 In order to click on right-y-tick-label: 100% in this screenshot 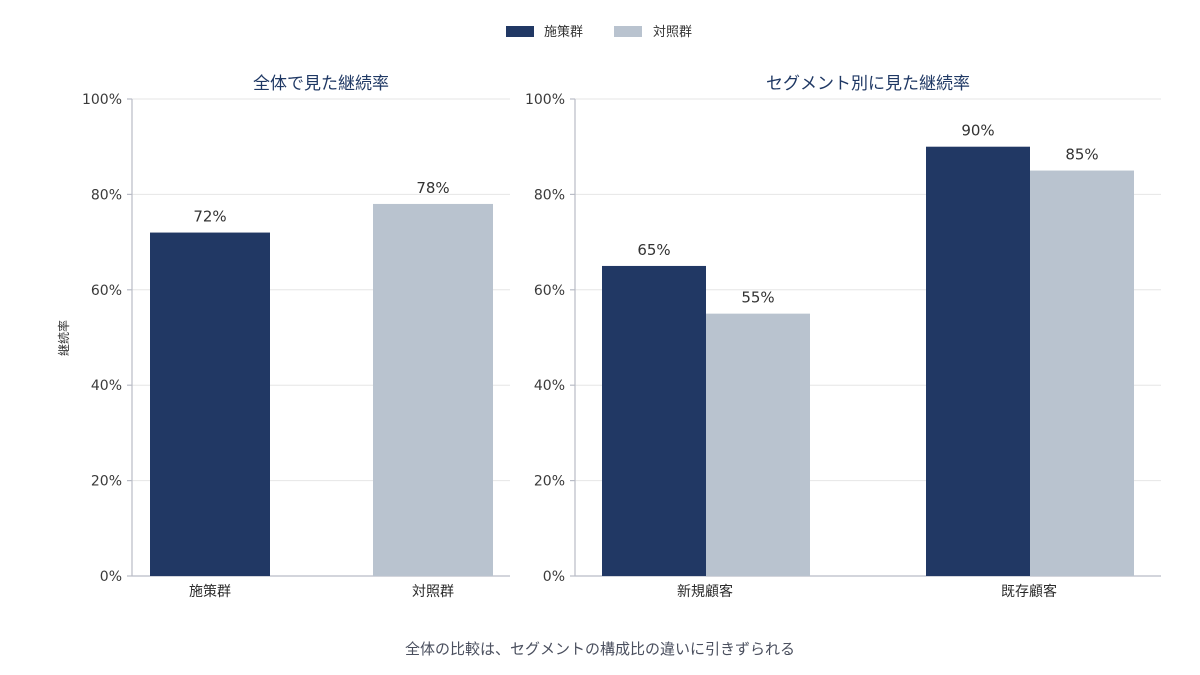, I will do `click(545, 100)`.